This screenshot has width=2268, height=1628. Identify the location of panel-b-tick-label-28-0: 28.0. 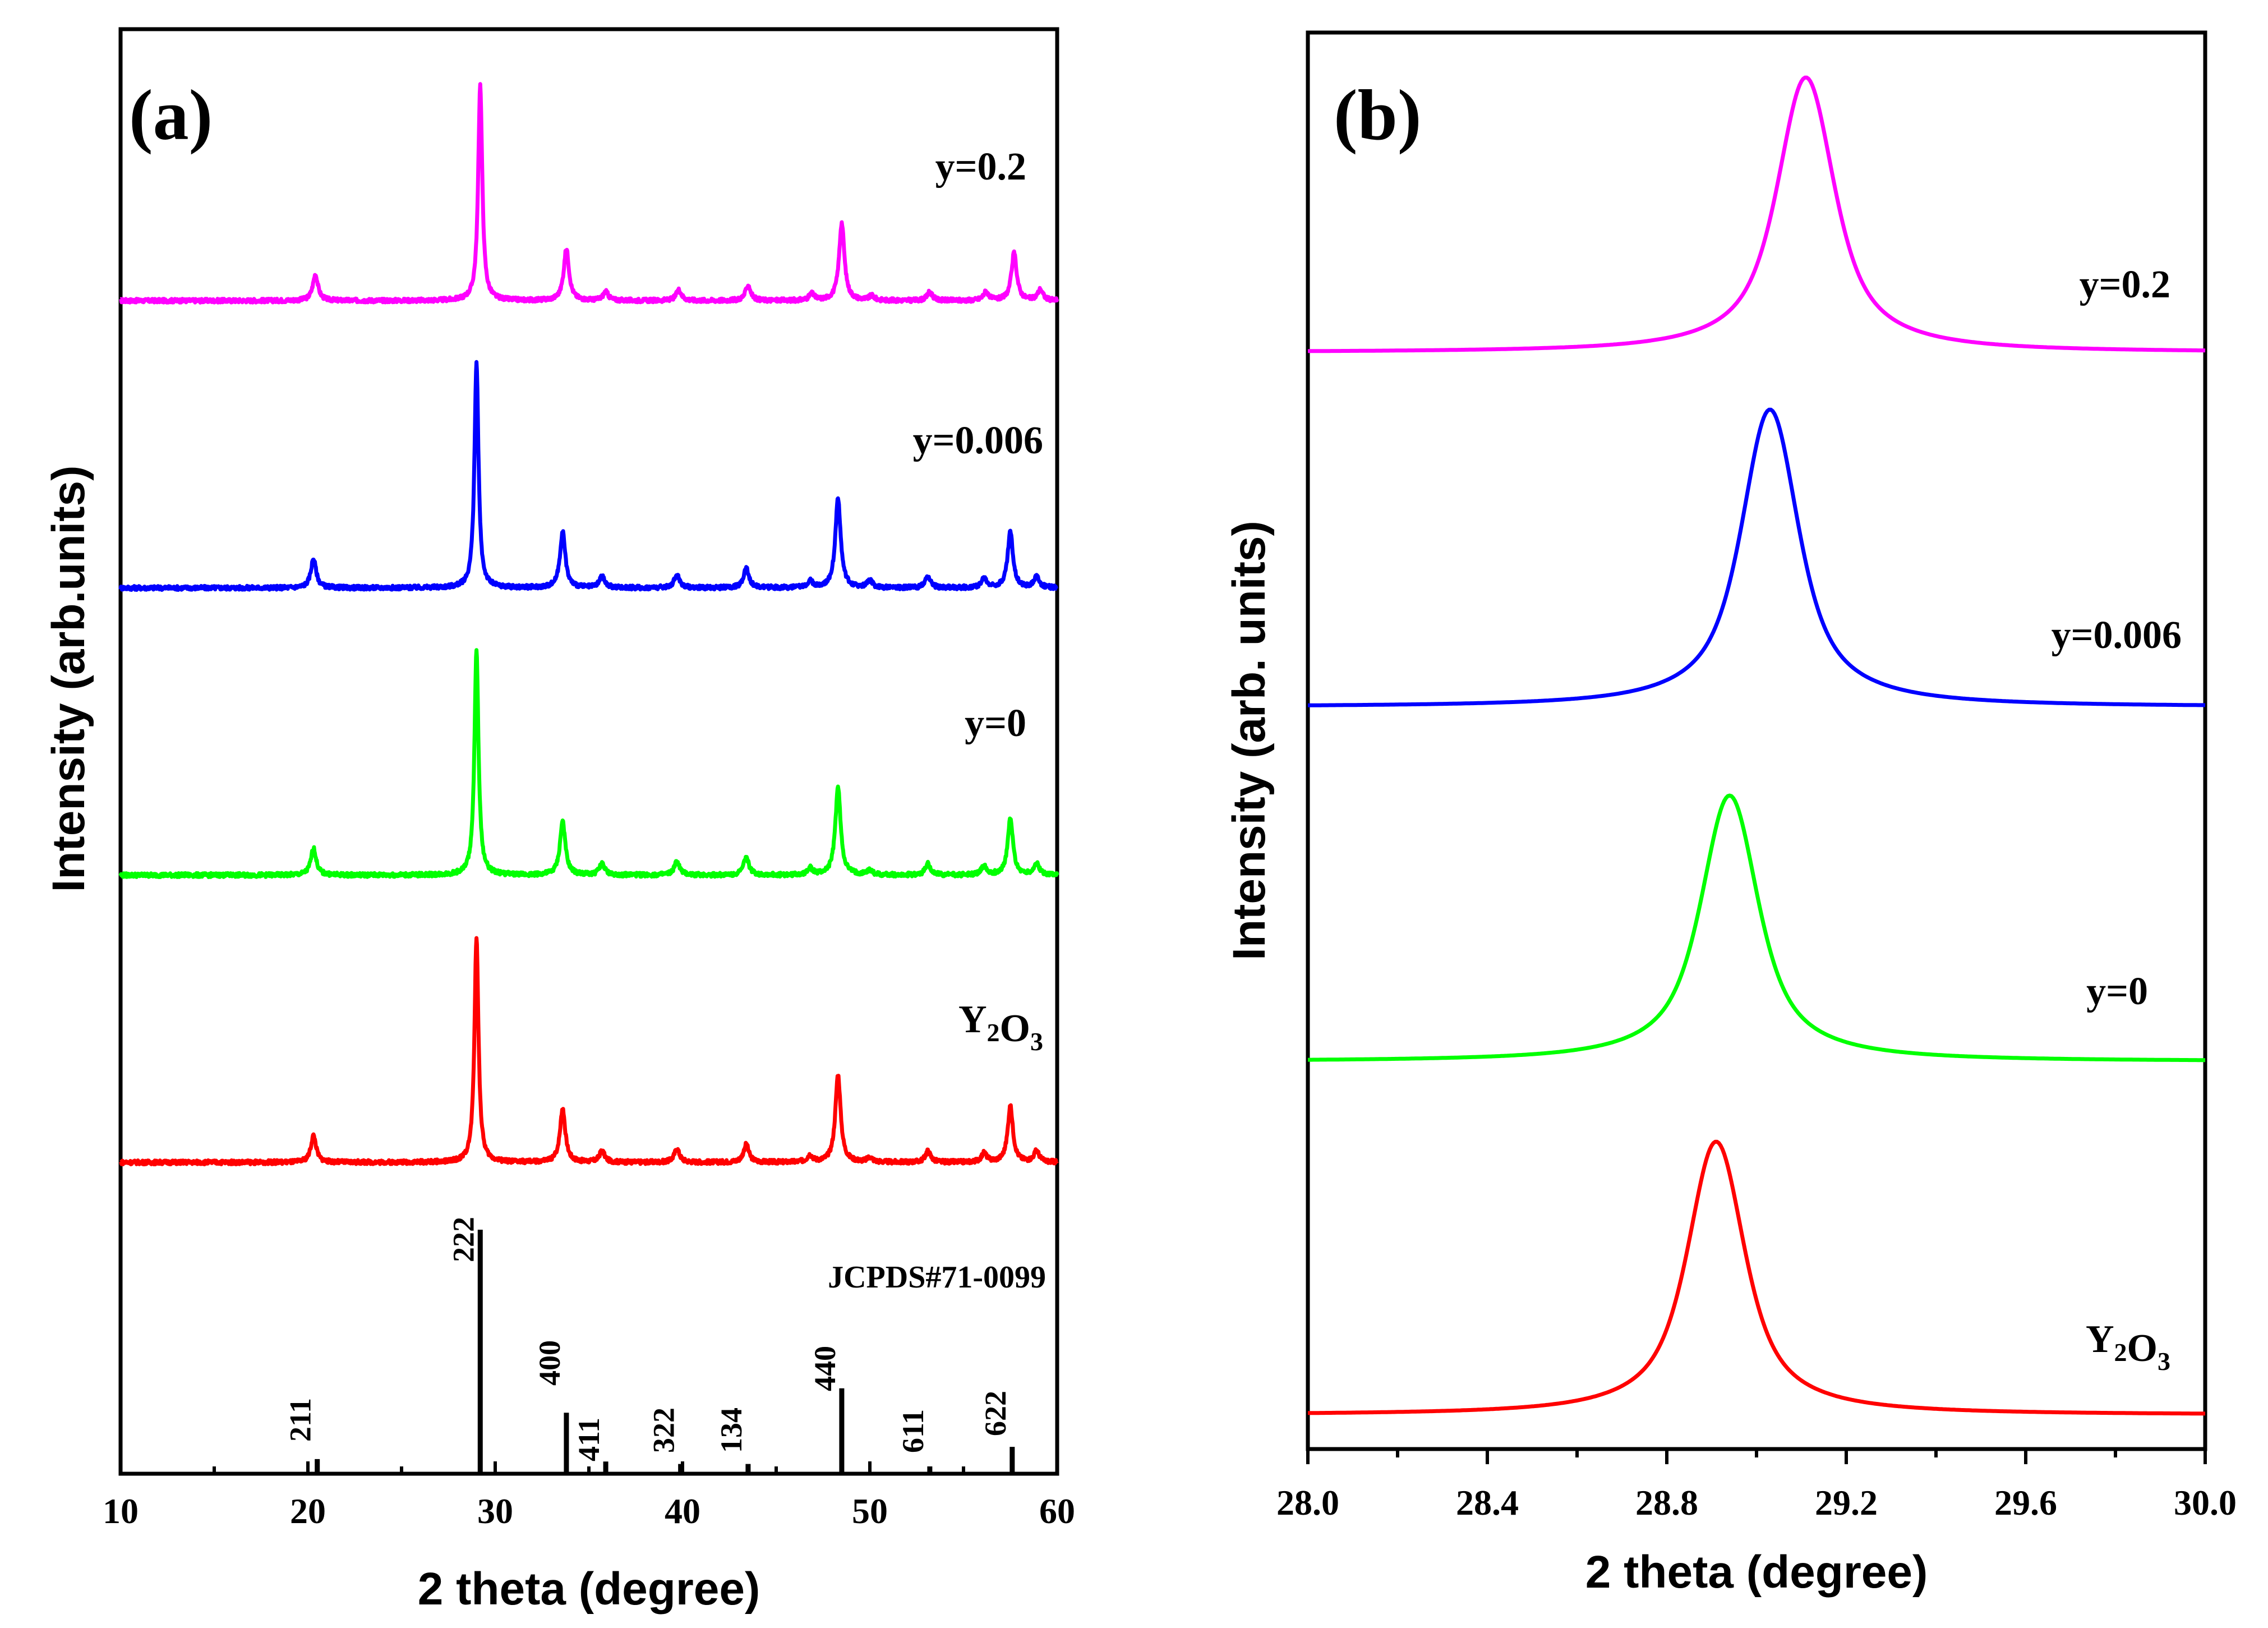
(1307, 1503).